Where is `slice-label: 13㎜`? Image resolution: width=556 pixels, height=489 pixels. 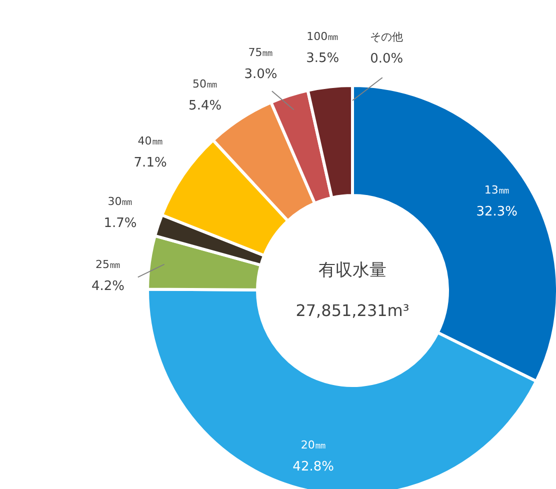 slice-label: 13㎜ is located at coordinates (497, 189).